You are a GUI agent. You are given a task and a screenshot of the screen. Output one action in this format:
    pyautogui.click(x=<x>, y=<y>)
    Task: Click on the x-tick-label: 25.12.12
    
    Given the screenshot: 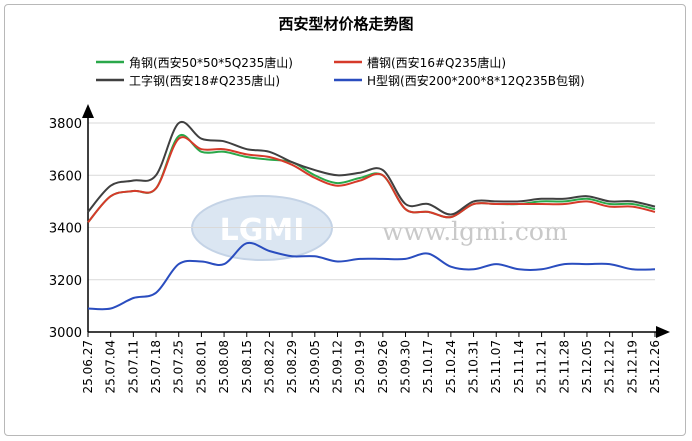 What is the action you would take?
    pyautogui.click(x=610, y=366)
    